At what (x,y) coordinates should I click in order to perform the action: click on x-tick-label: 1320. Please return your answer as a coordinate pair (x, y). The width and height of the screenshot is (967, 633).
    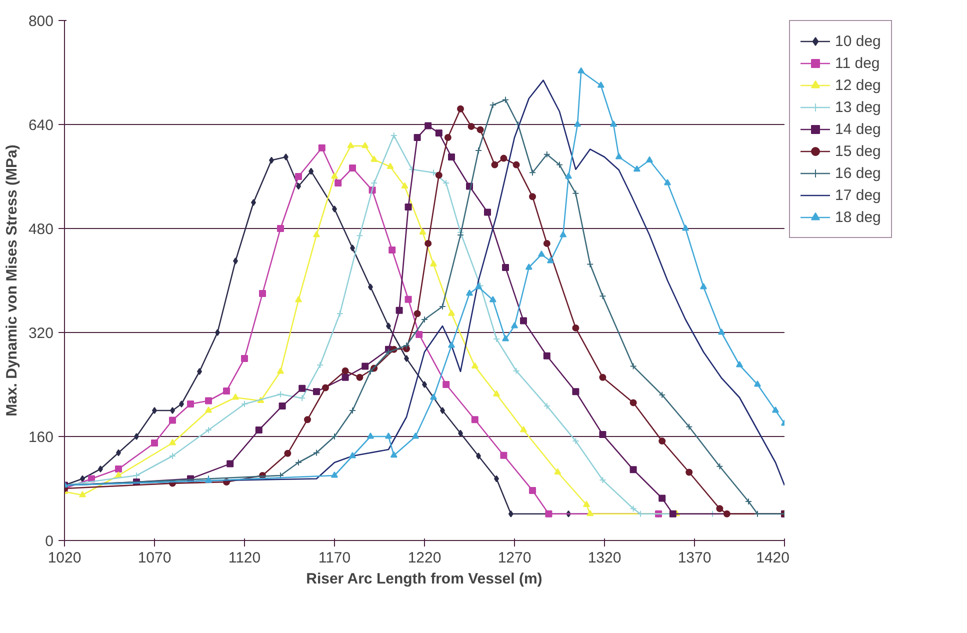
    Looking at the image, I should click on (605, 558).